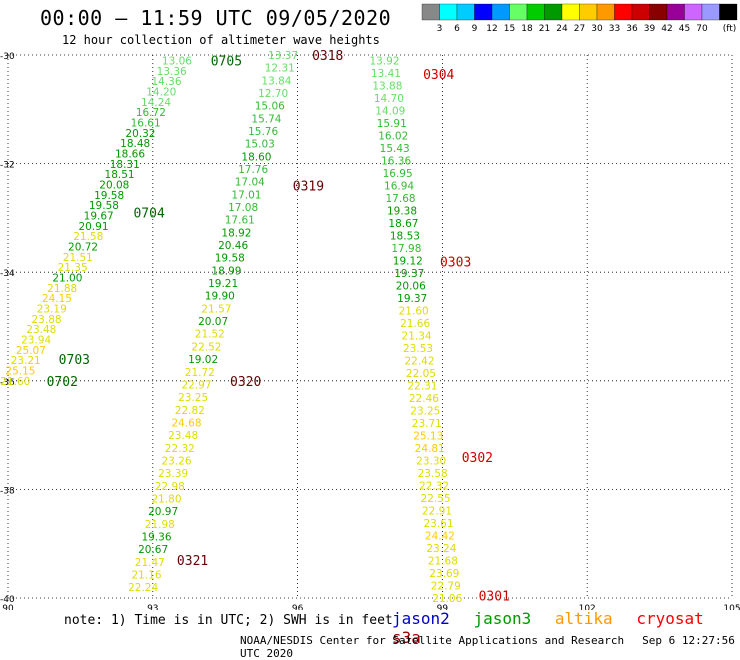 The height and width of the screenshot is (660, 740). Describe the element at coordinates (148, 213) in the screenshot. I see `pass-time-label: 0704` at that location.